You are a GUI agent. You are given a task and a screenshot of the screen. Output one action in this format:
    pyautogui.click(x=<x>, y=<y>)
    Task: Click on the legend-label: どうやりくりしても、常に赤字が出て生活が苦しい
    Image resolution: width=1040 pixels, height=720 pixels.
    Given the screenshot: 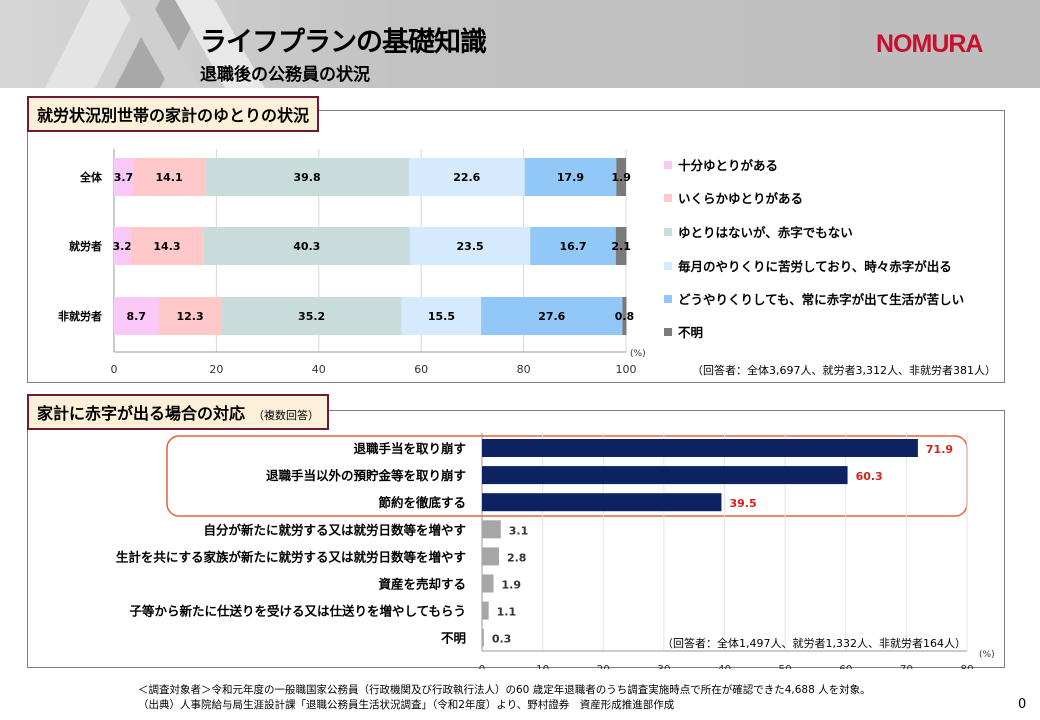 What is the action you would take?
    pyautogui.click(x=821, y=299)
    